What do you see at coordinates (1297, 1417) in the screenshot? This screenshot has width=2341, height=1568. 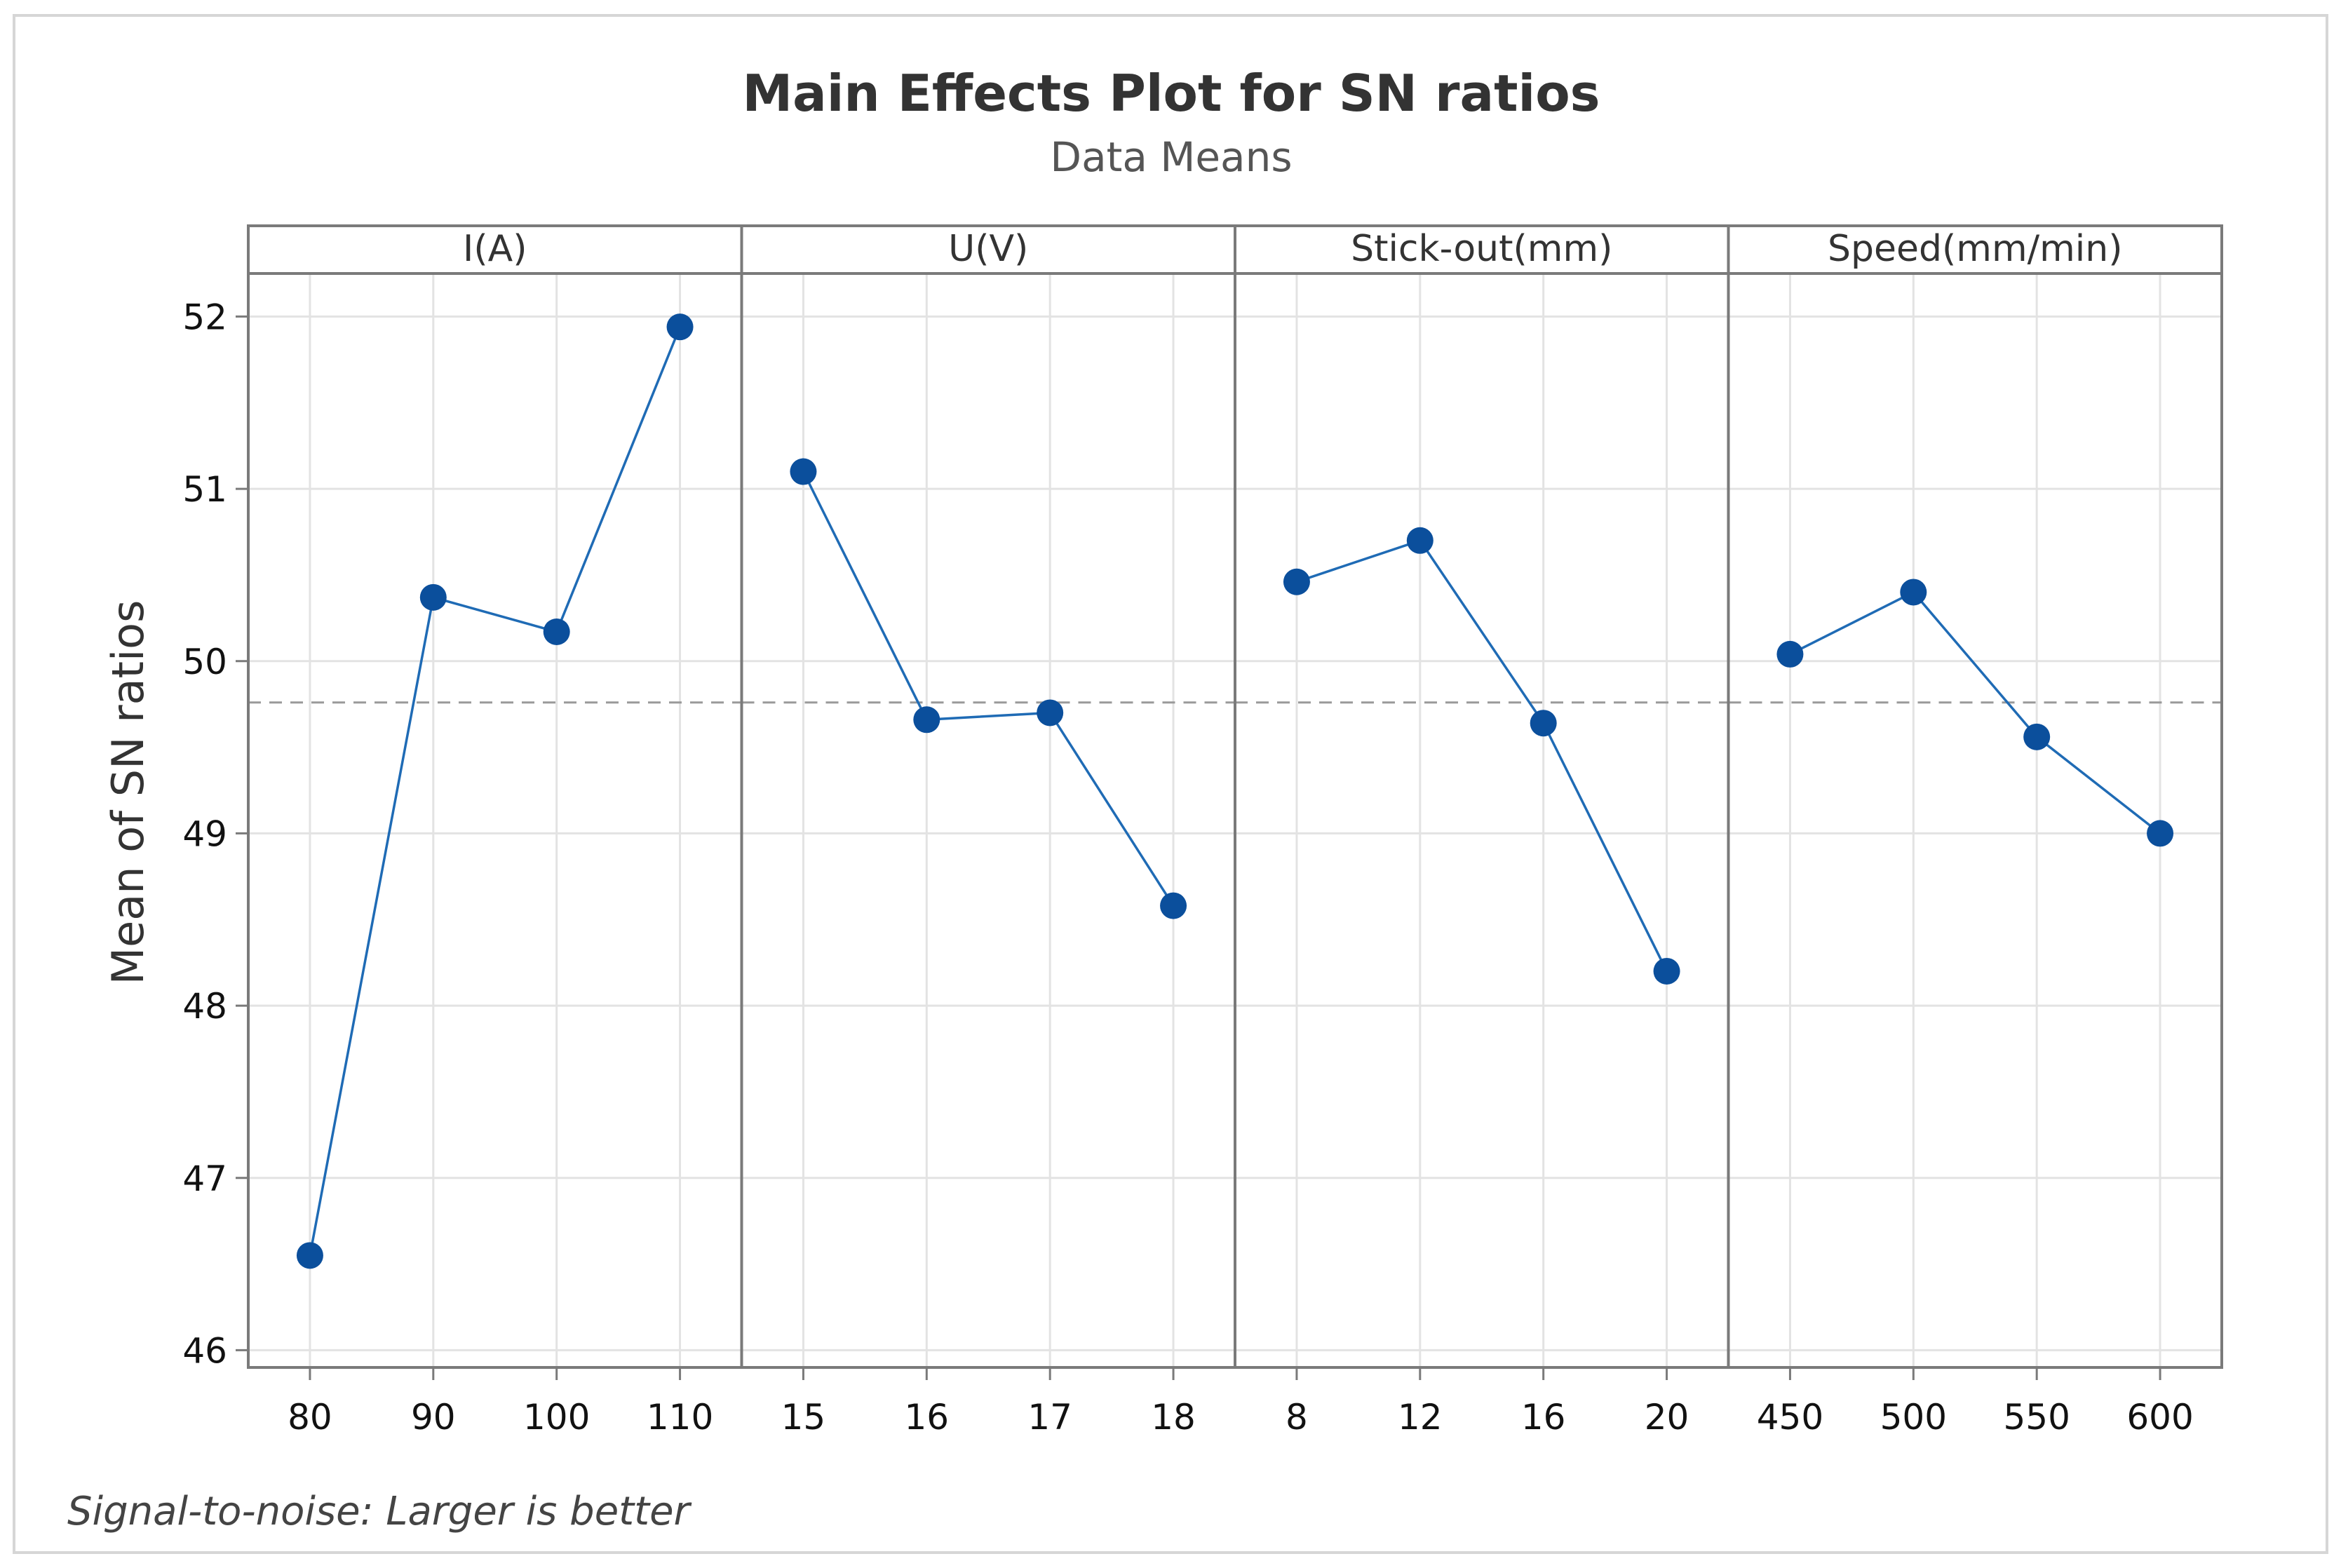 I see `x-tick-label: 8` at bounding box center [1297, 1417].